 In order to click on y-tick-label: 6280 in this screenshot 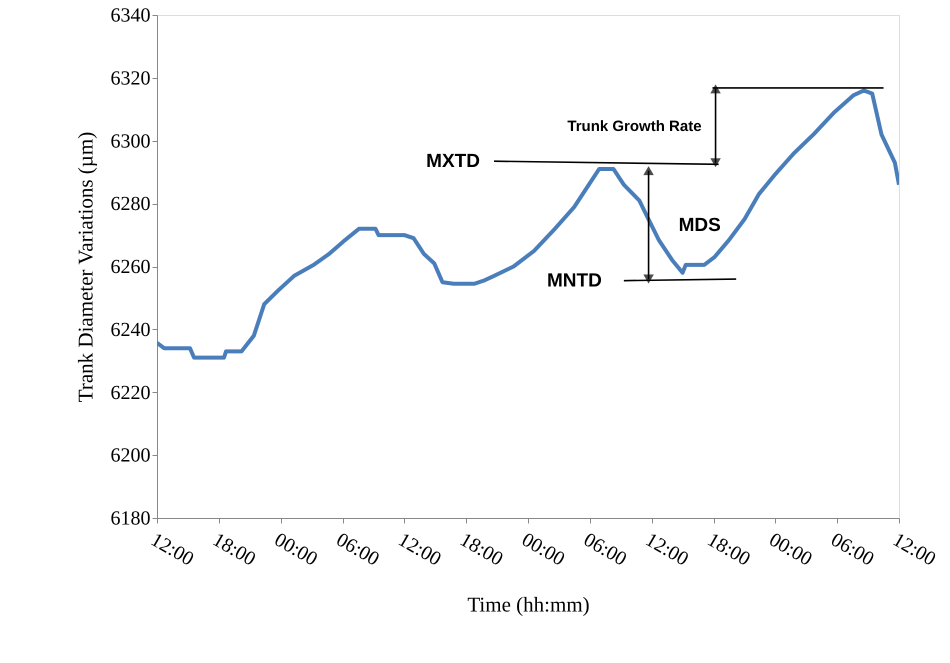, I will do `click(130, 204)`.